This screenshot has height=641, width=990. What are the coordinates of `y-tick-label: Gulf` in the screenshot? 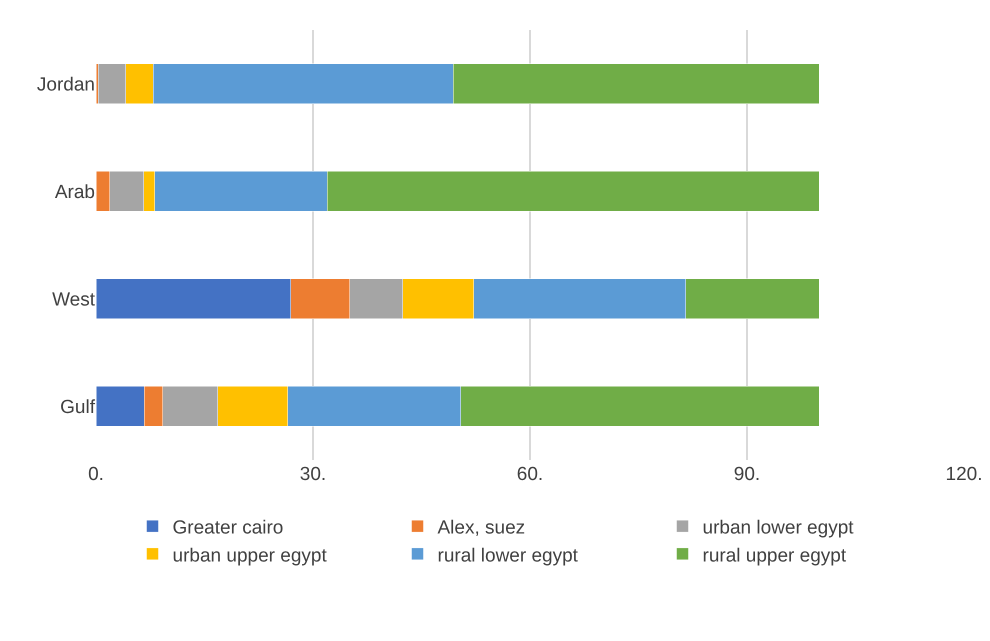 It's located at (78, 407).